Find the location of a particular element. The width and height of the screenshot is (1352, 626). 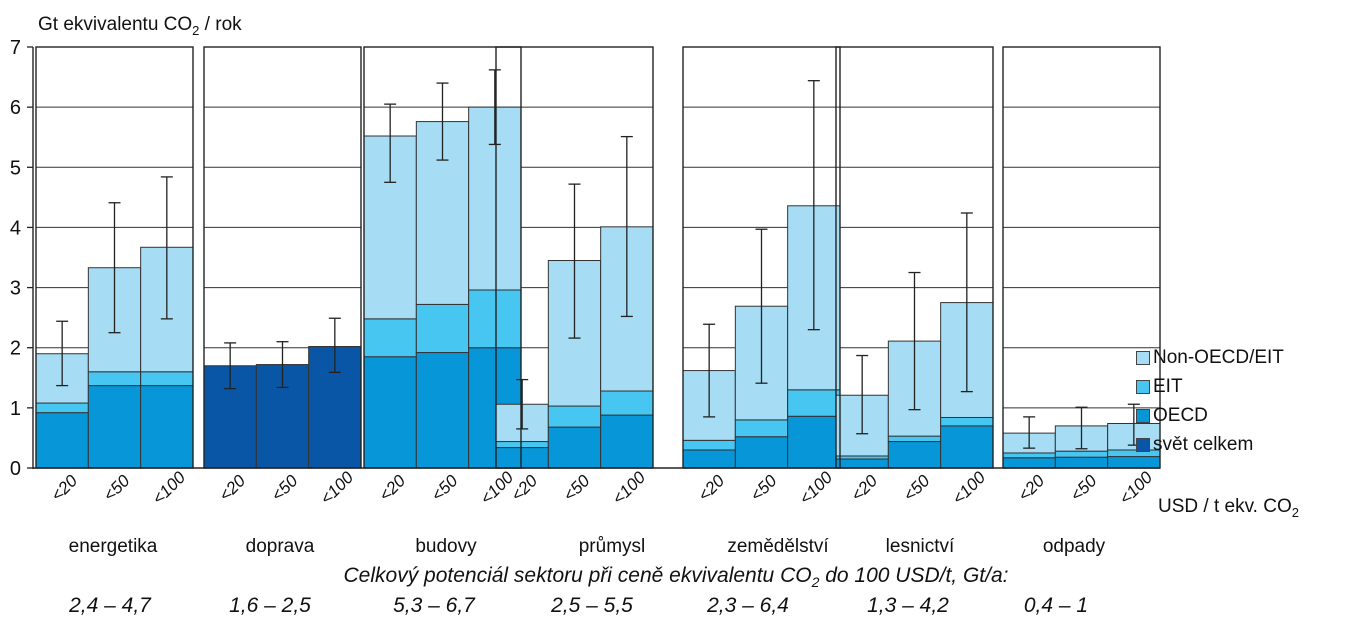

sector-label-budovy: budovy is located at coordinates (446, 546).